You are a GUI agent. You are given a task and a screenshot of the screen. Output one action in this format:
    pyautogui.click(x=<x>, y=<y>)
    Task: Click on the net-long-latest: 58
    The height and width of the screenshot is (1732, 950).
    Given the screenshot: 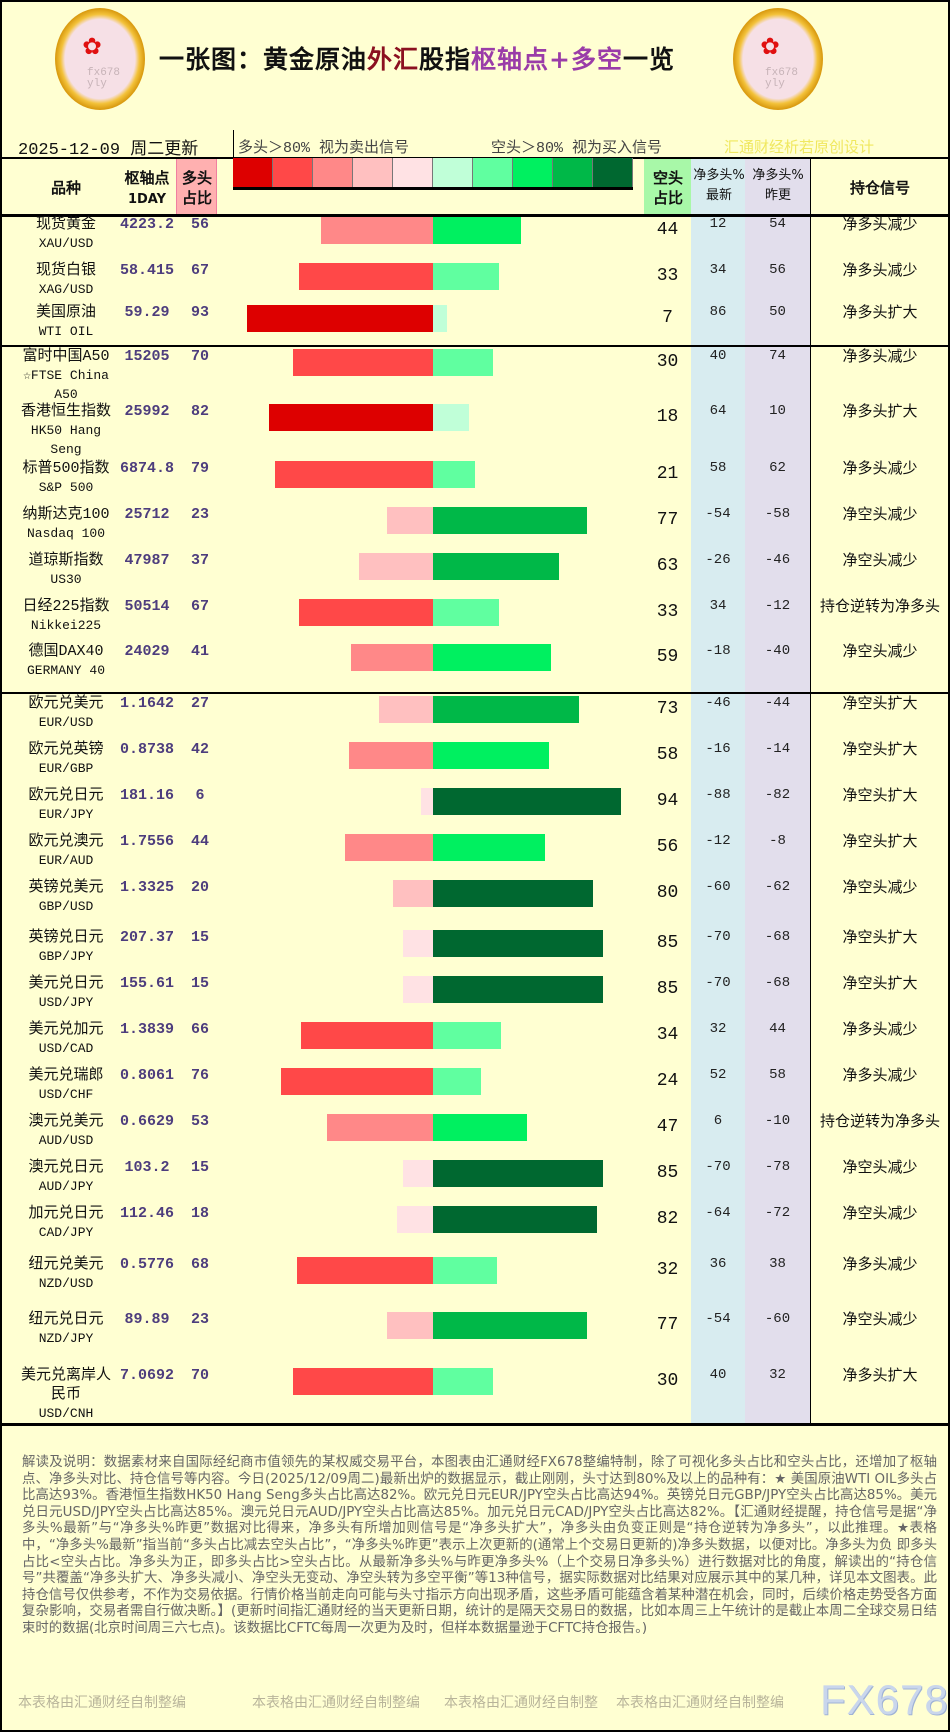 What is the action you would take?
    pyautogui.click(x=718, y=468)
    